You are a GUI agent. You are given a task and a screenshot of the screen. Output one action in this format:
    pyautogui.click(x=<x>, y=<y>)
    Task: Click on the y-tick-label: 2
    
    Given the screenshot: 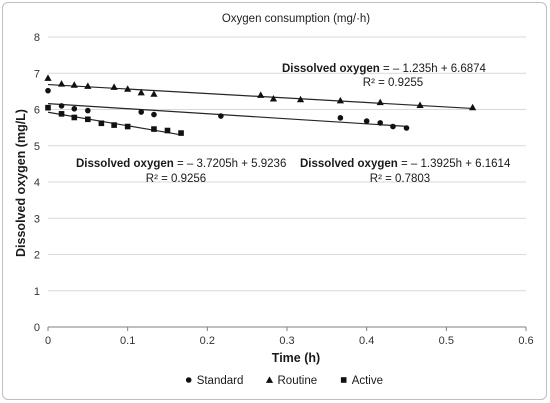 What is the action you would take?
    pyautogui.click(x=37, y=256)
    